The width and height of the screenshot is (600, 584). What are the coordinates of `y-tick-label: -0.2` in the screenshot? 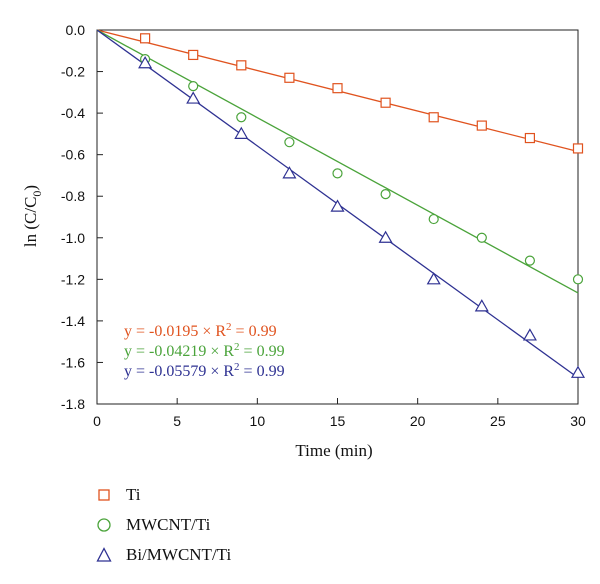 It's located at (73, 72).